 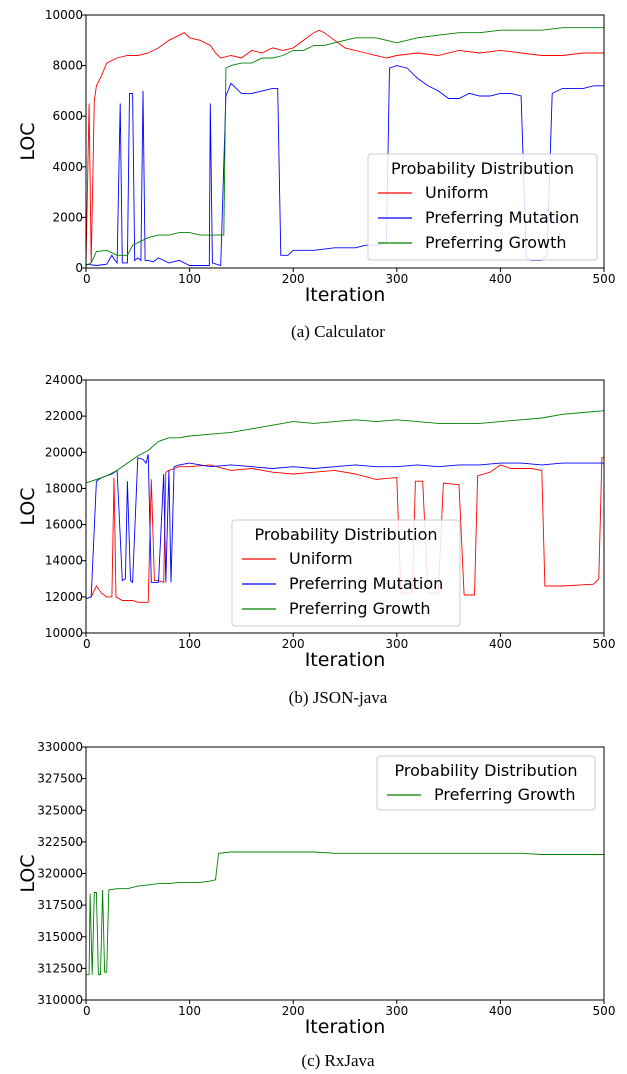 I want to click on y-tick-label: 317500, so click(x=60, y=905).